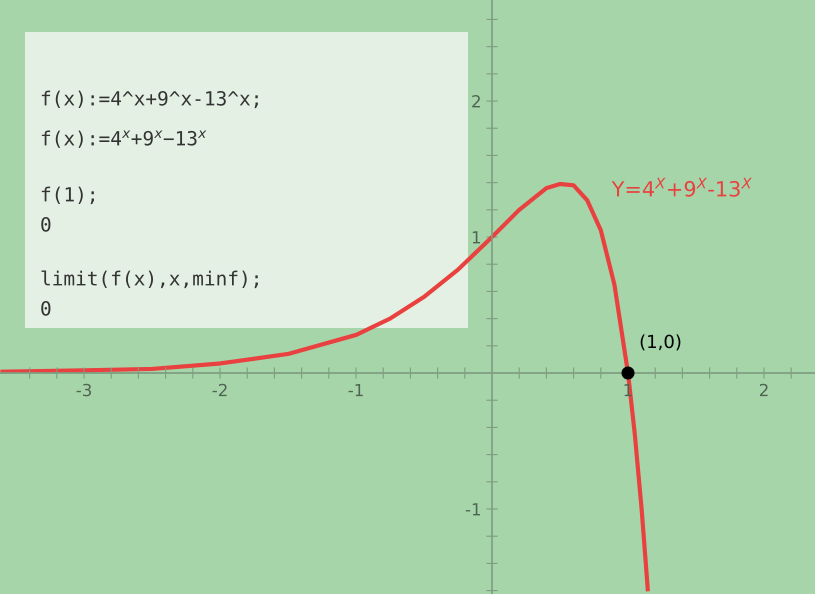 The image size is (815, 594). What do you see at coordinates (764, 390) in the screenshot?
I see `x-tick-label: 2` at bounding box center [764, 390].